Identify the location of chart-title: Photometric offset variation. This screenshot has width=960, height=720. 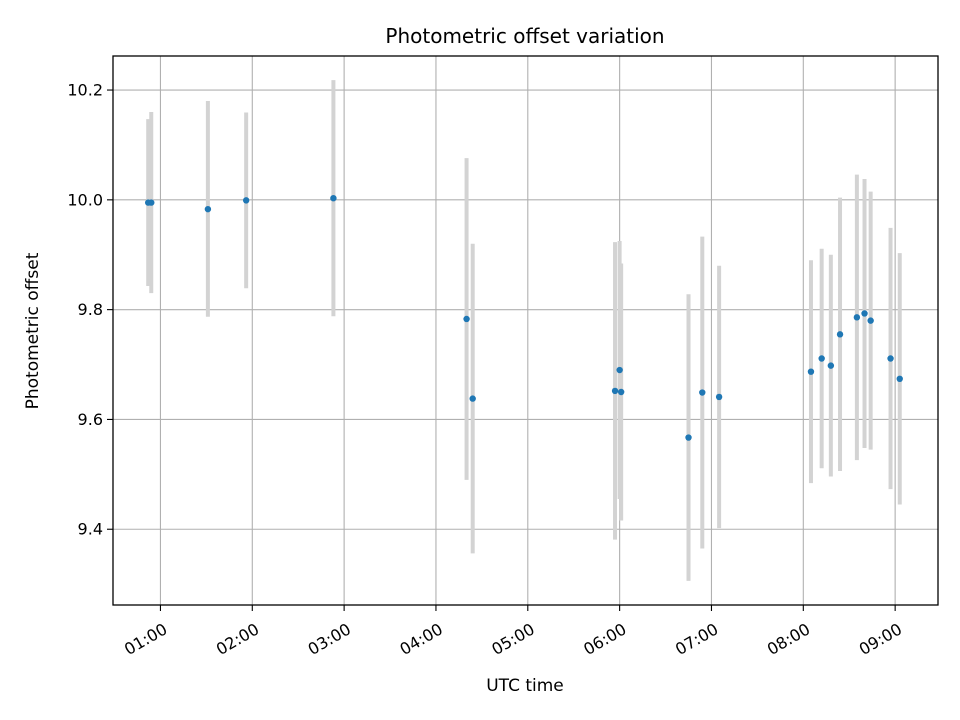
(524, 36).